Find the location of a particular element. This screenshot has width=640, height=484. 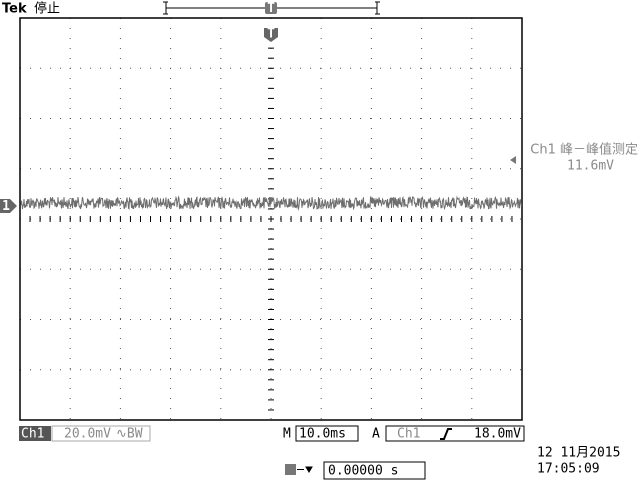

position-marker is located at coordinates (290, 469).